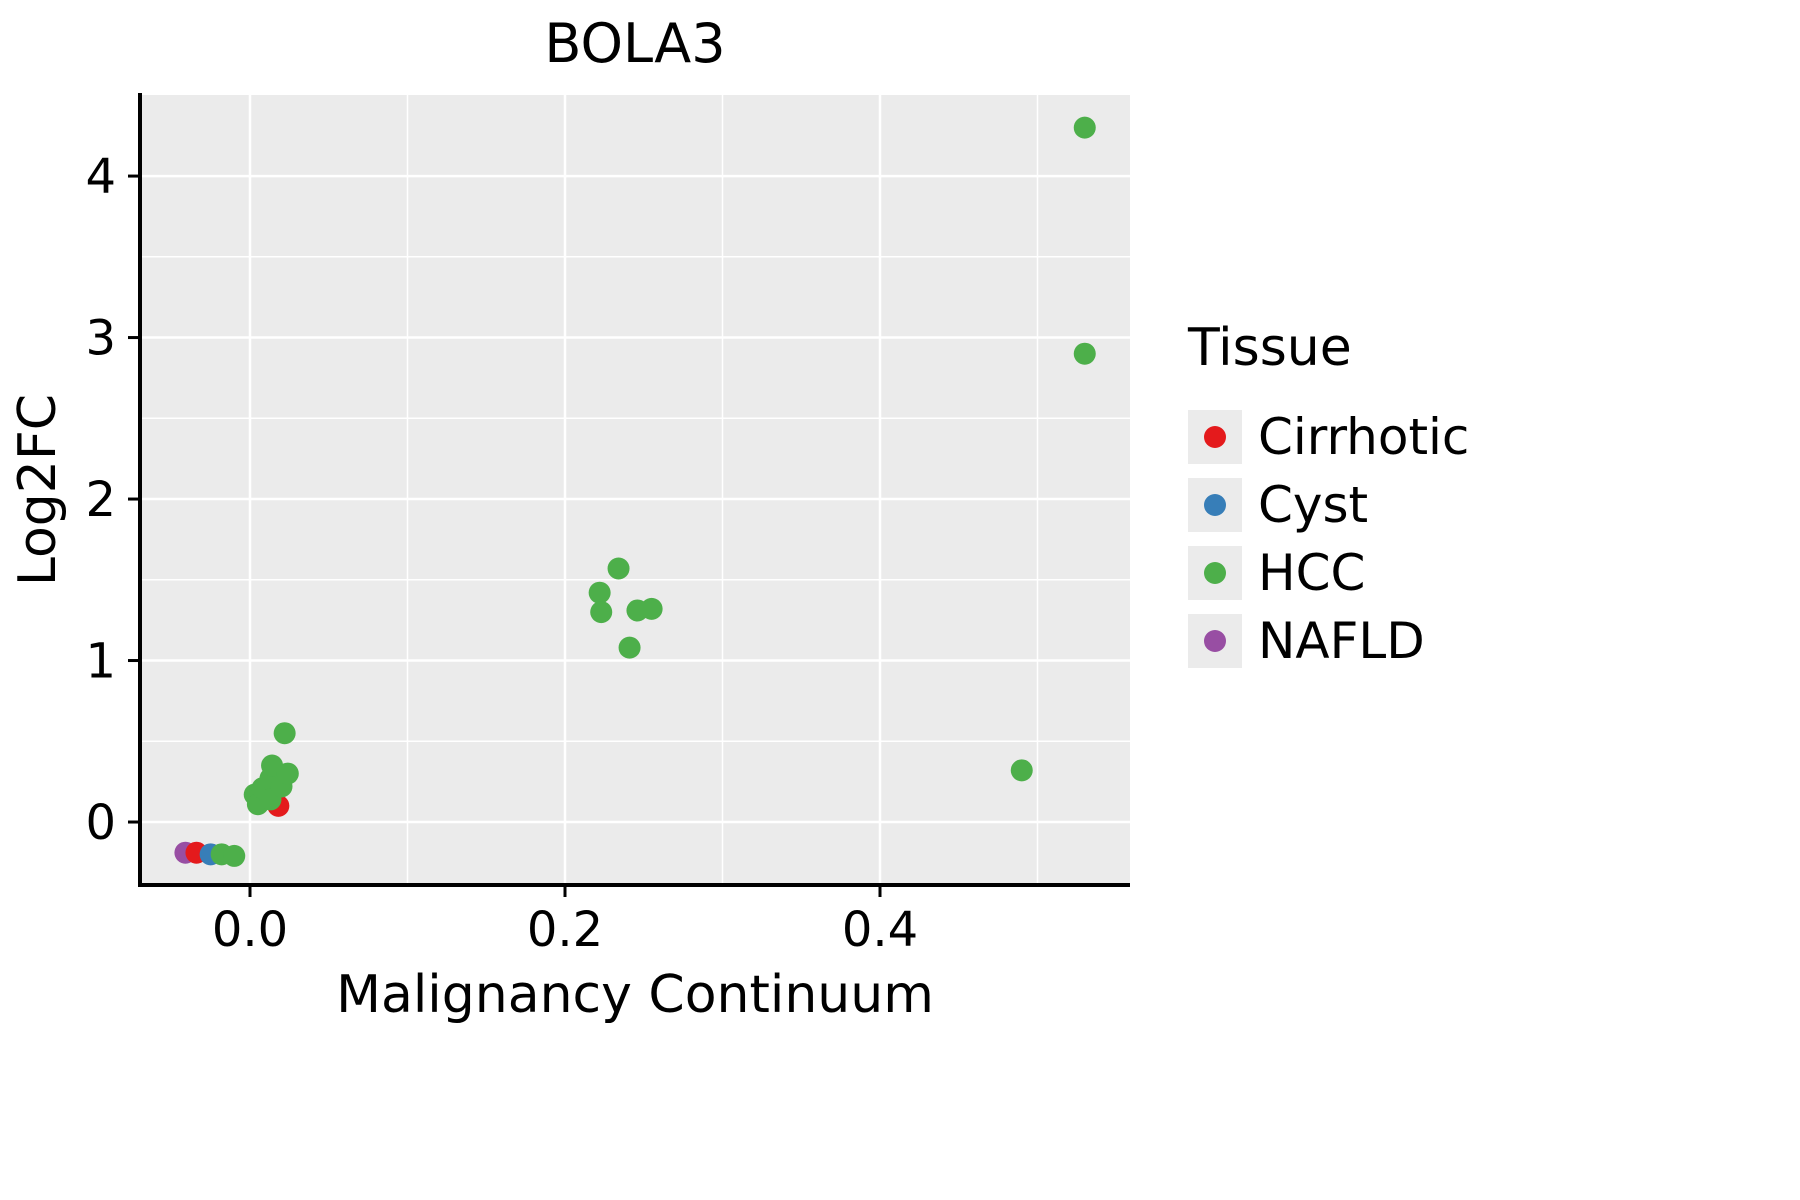 The height and width of the screenshot is (1200, 1800). I want to click on x-tick-label: 0.0, so click(250, 930).